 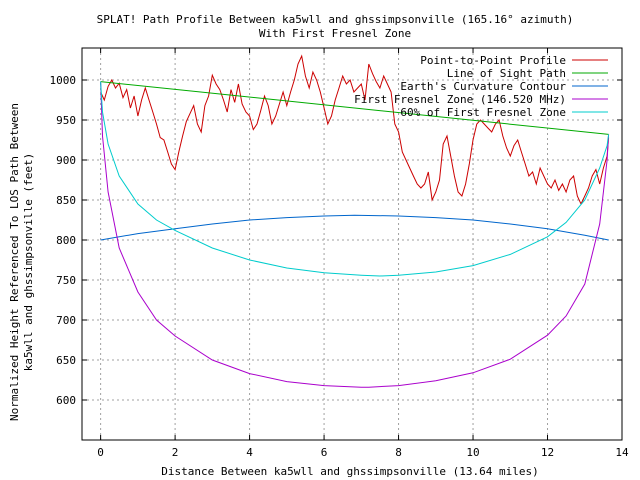 What do you see at coordinates (66, 400) in the screenshot?
I see `y-tick-label: 600` at bounding box center [66, 400].